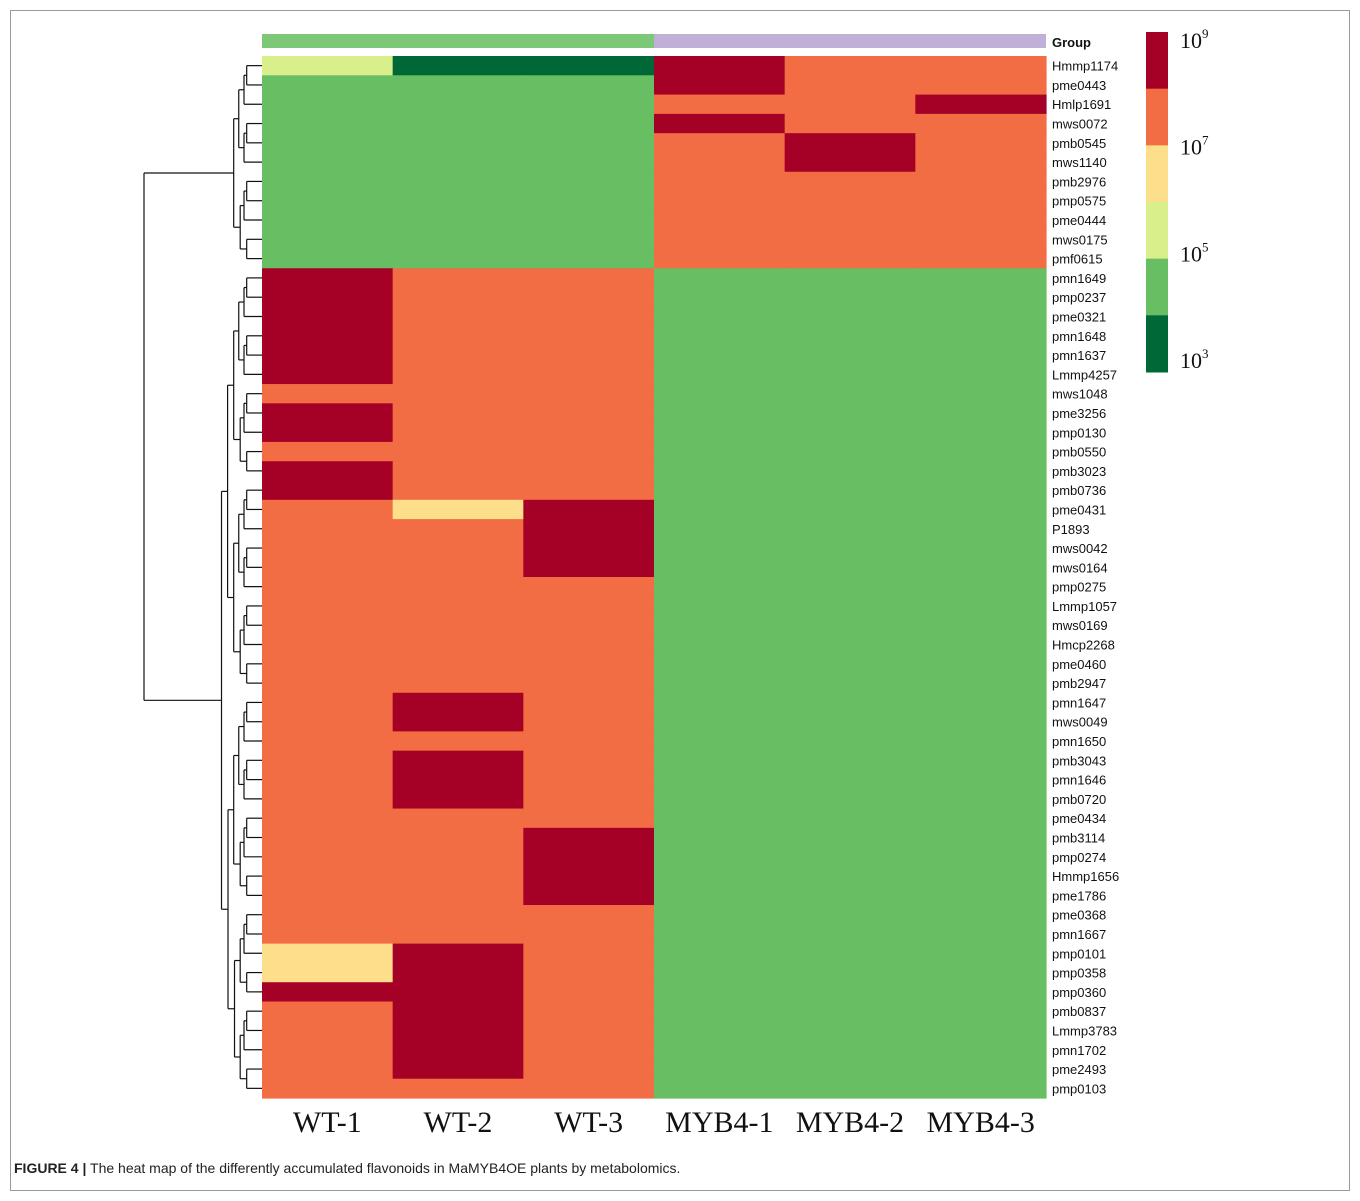 Image resolution: width=1360 pixels, height=1201 pixels. I want to click on row-label: pmp0130, so click(1079, 432).